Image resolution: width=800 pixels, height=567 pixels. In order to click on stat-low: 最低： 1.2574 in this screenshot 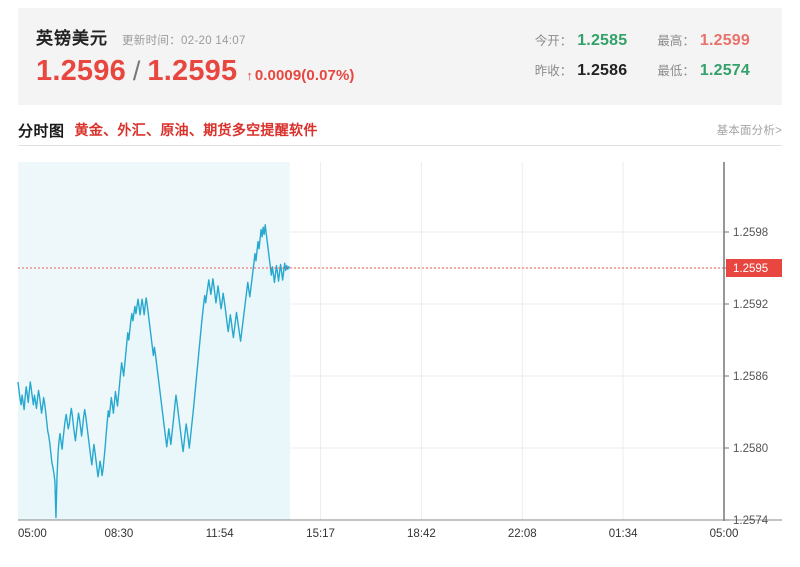, I will do `click(703, 70)`.